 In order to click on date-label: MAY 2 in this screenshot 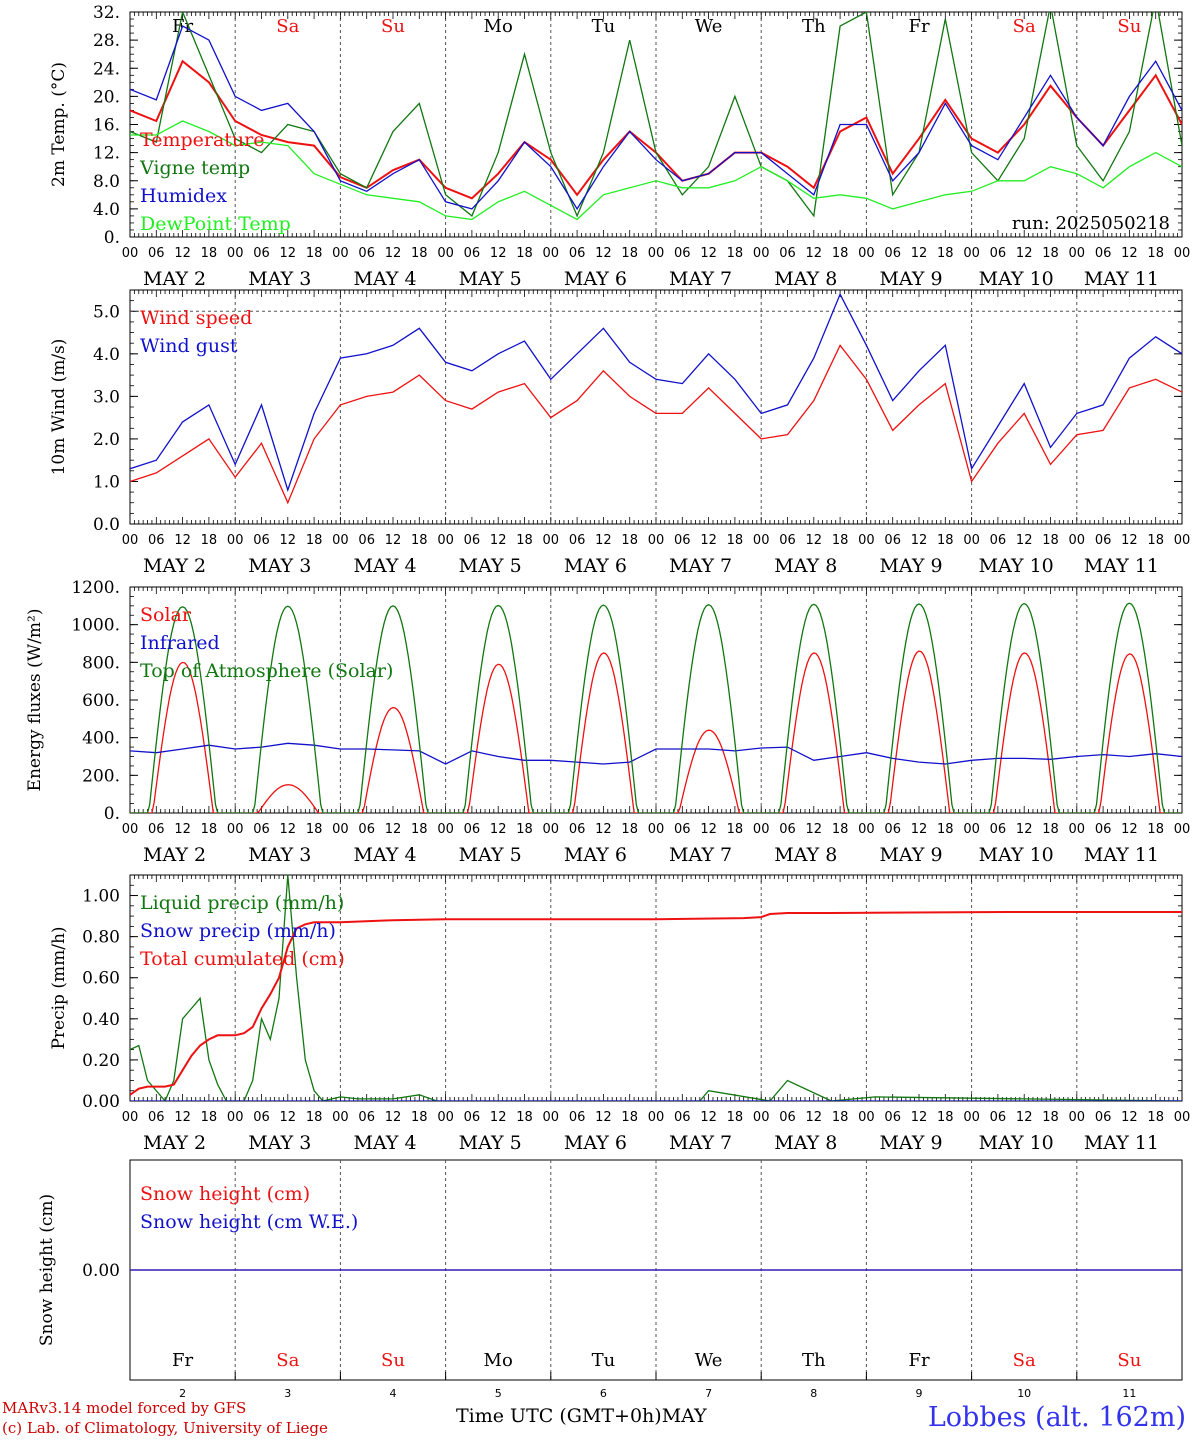, I will do `click(174, 1143)`.